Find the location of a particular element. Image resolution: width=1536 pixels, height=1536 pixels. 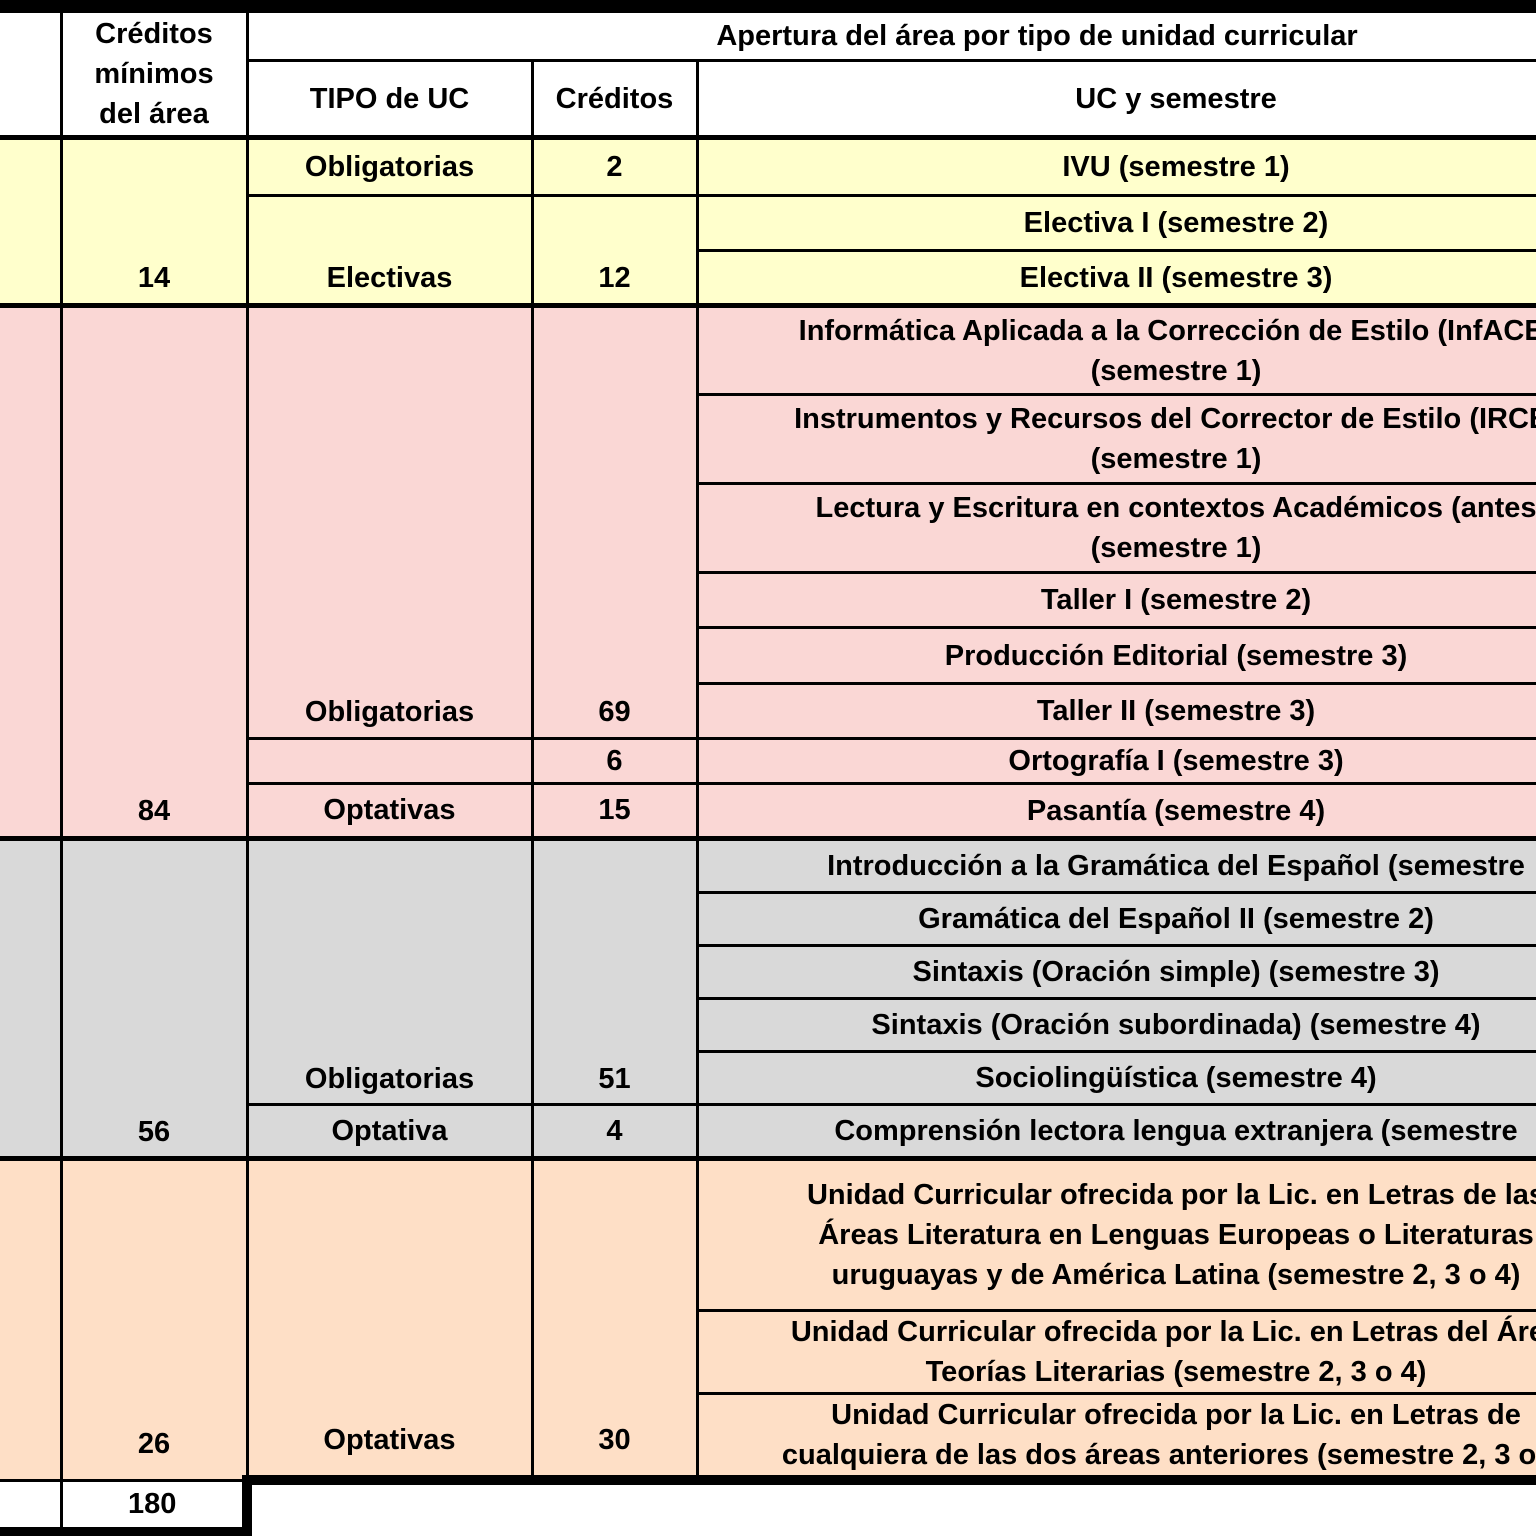

creditos-cell: 30 is located at coordinates (614, 1319).